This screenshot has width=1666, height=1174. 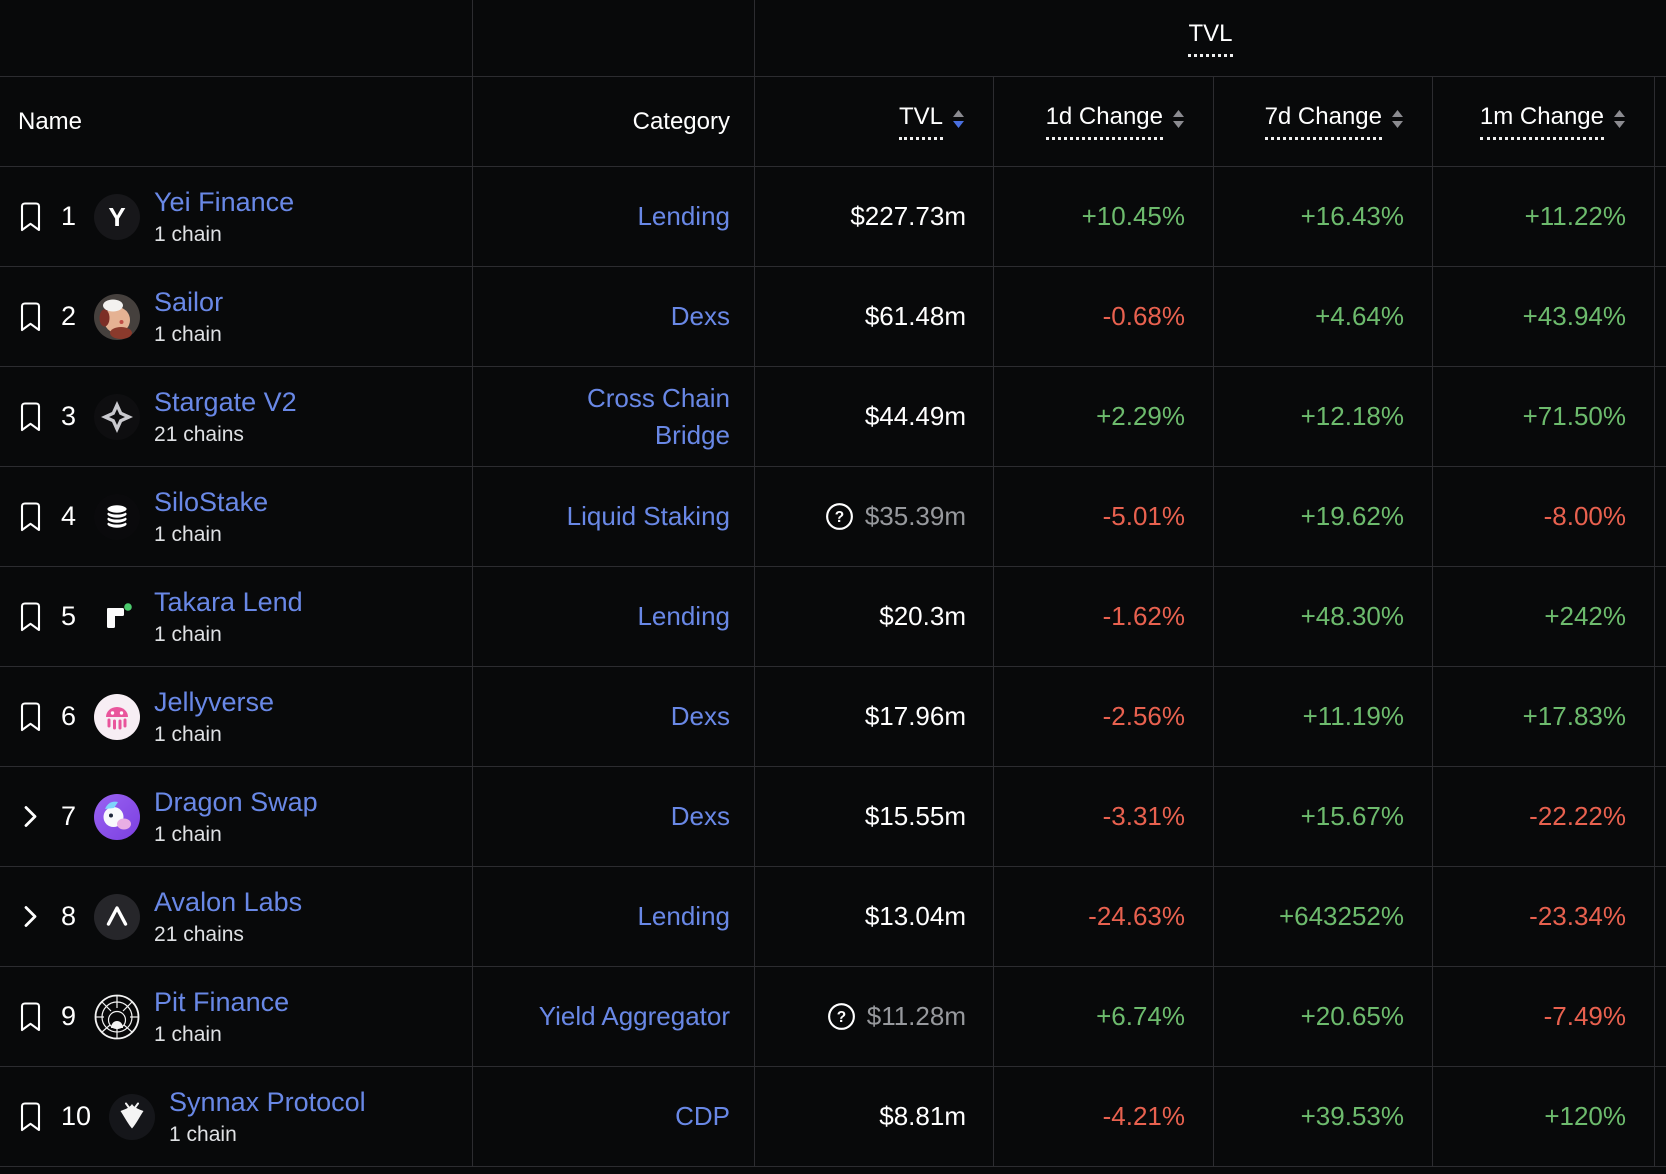 What do you see at coordinates (1143, 1116) in the screenshot?
I see `change-1d-value: -4.21%` at bounding box center [1143, 1116].